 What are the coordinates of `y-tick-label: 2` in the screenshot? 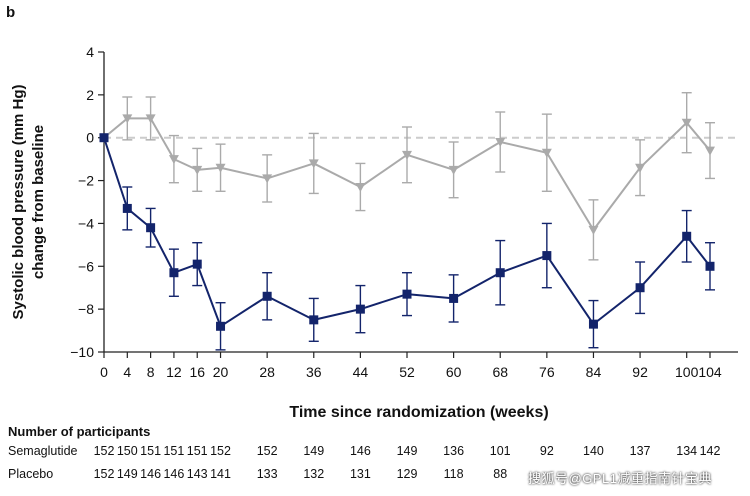 It's located at (90, 95).